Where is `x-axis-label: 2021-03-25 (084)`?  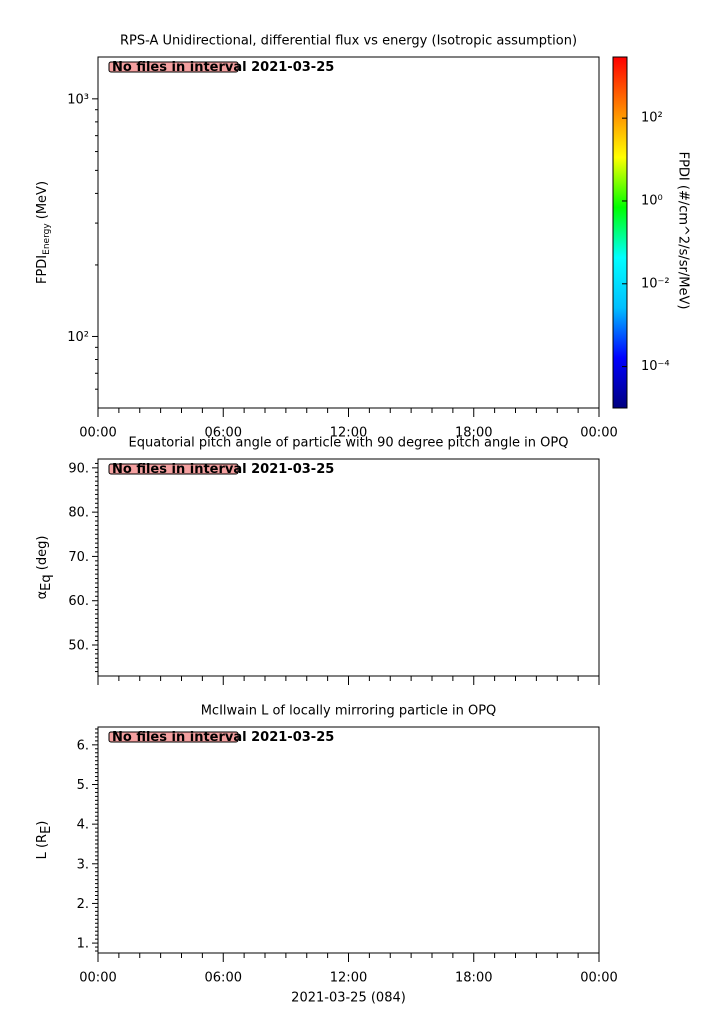 x-axis-label: 2021-03-25 (084) is located at coordinates (348, 998).